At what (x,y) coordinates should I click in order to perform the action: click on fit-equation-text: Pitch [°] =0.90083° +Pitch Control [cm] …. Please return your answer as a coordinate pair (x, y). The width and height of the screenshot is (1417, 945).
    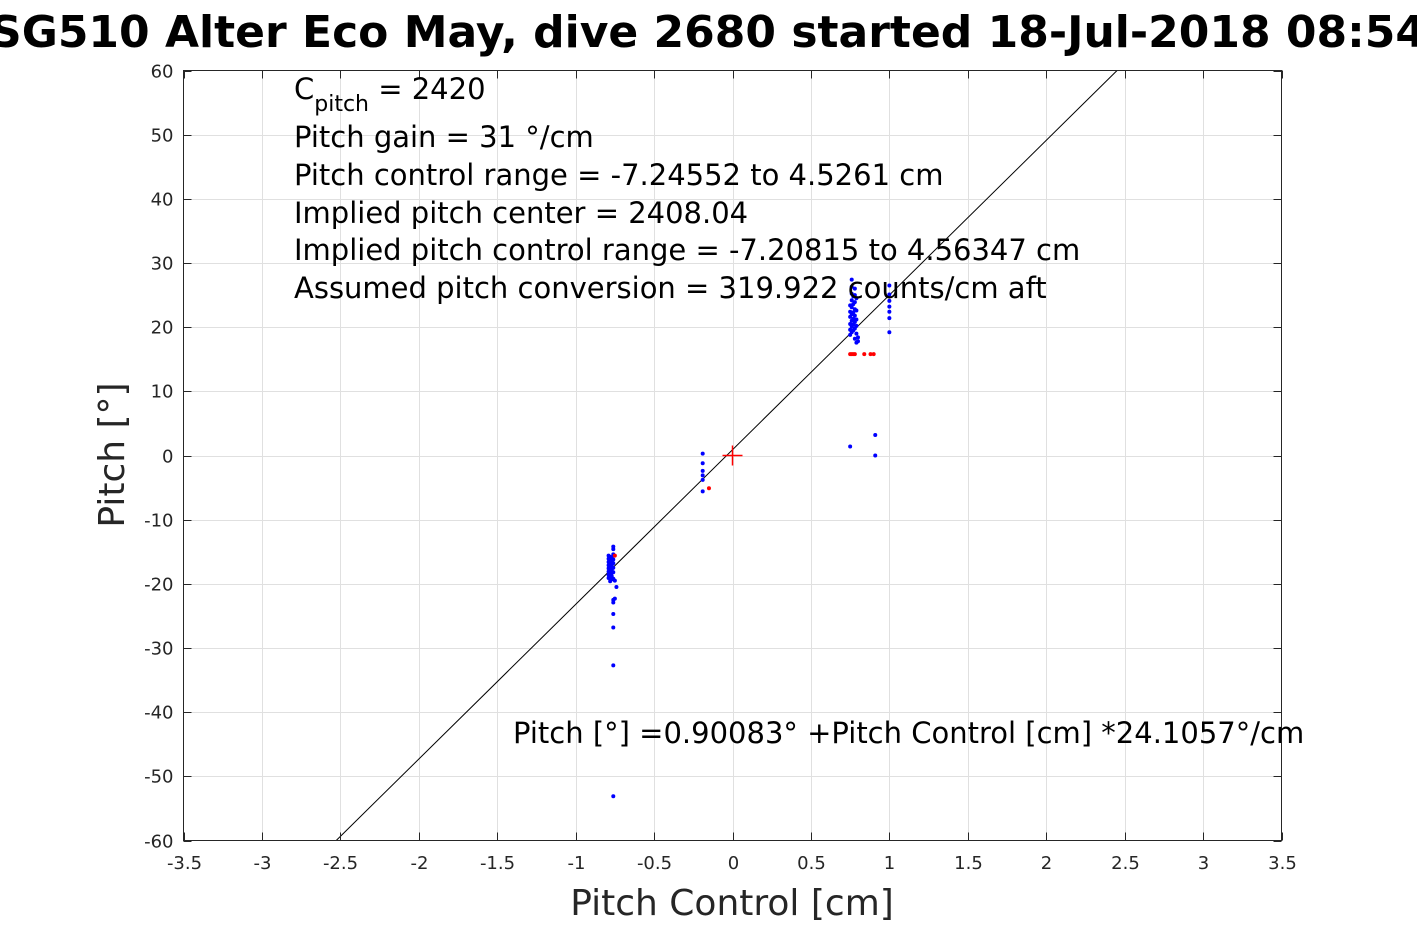
    Looking at the image, I should click on (908, 733).